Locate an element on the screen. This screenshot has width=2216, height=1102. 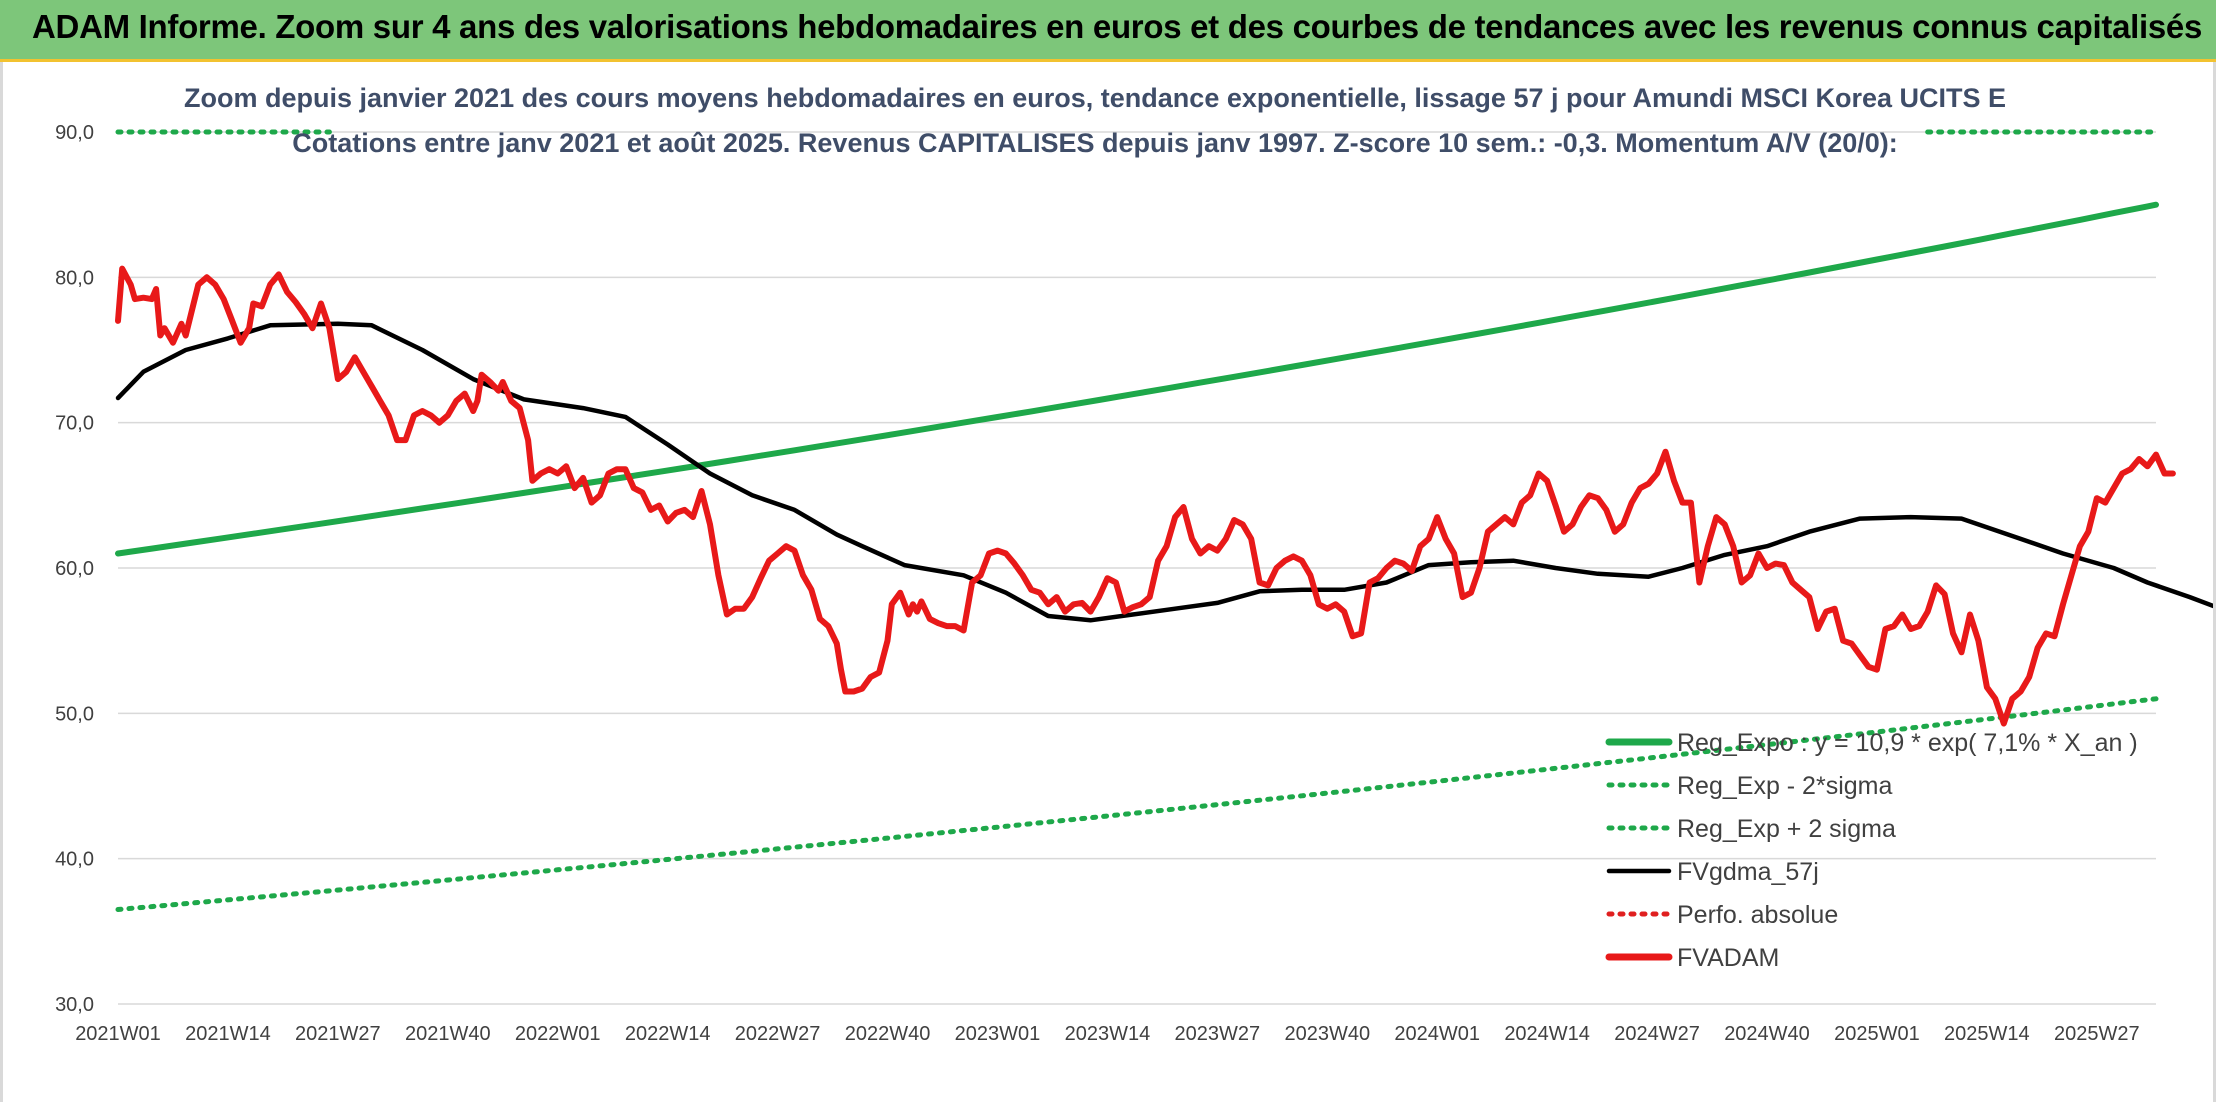
y-tick-label: 90,0 is located at coordinates (74, 133).